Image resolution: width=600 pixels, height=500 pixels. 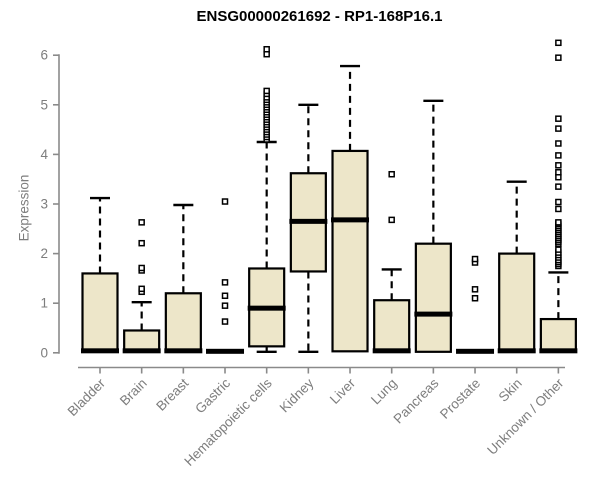 I want to click on x-tick-label-kidney: Kidney, so click(x=297, y=395).